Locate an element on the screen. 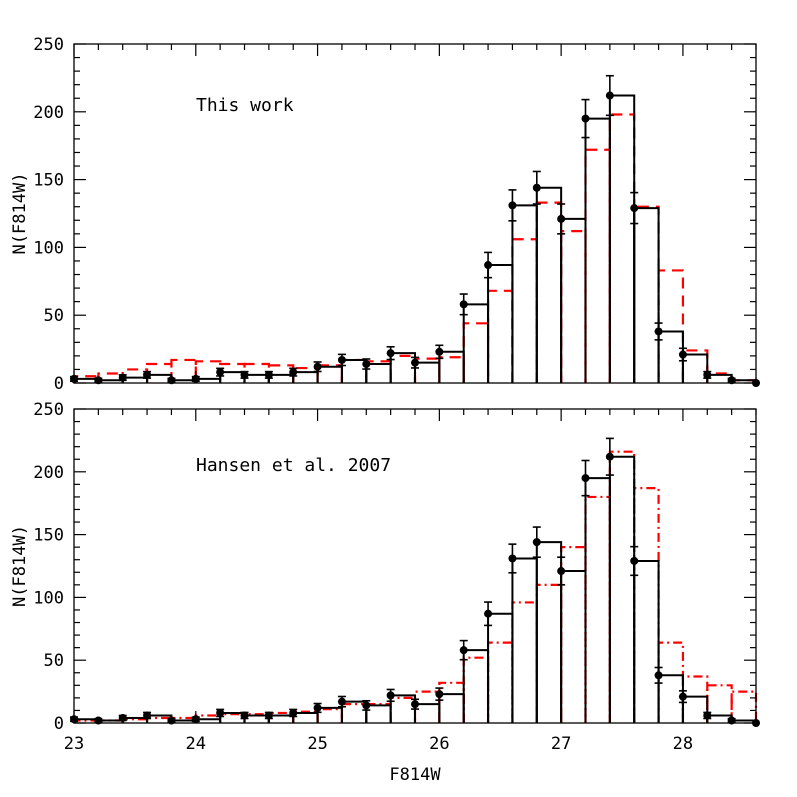  y-tick-label: 150 is located at coordinates (48, 536).